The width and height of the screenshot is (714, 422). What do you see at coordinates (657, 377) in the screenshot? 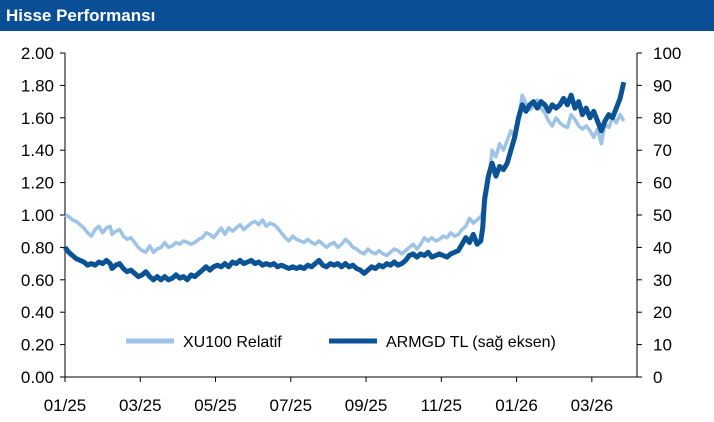
I see `y-right-tick-label: 0` at bounding box center [657, 377].